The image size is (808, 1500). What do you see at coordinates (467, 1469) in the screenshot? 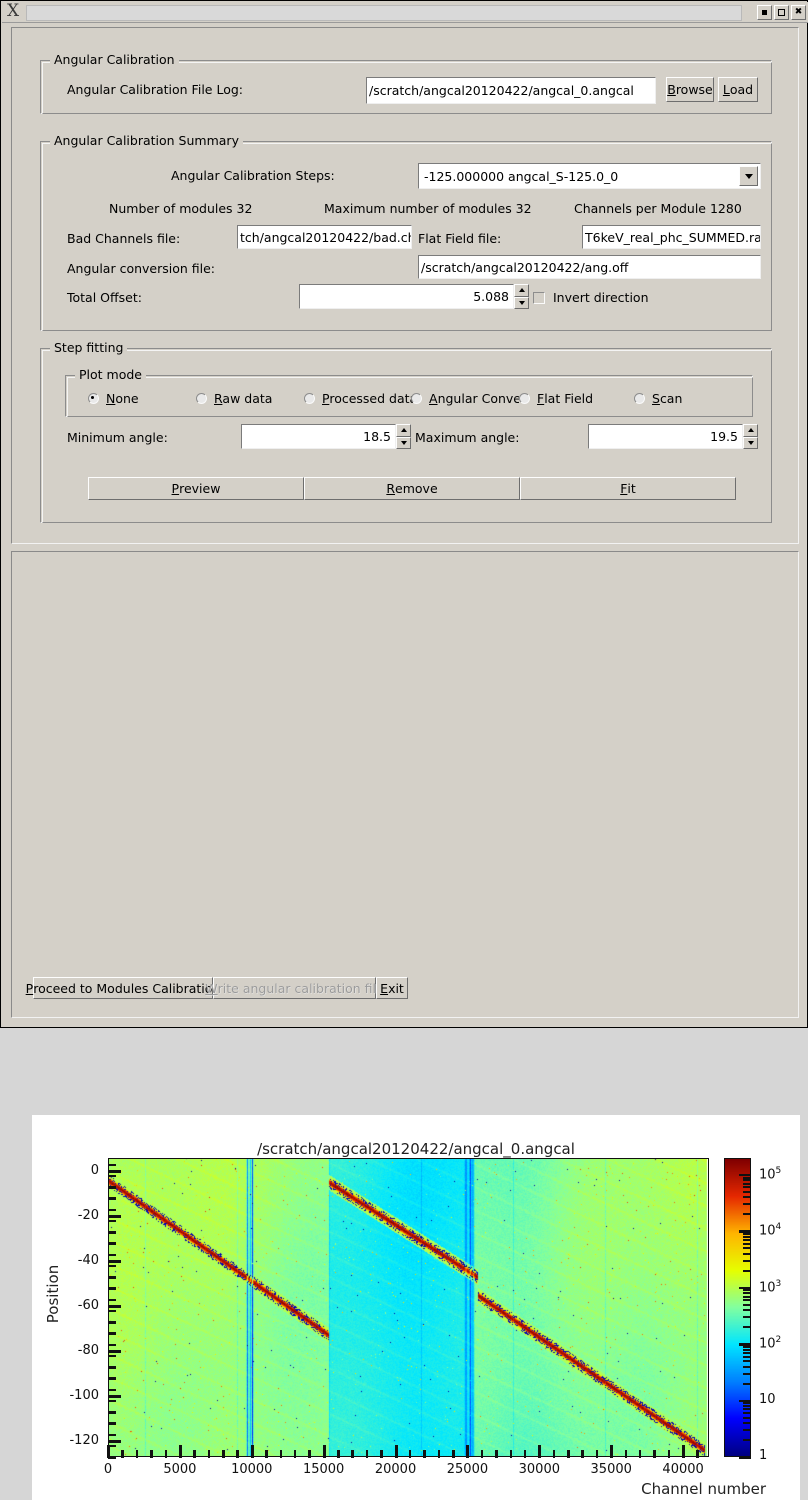
I see `x-tick-label: 25000` at bounding box center [467, 1469].